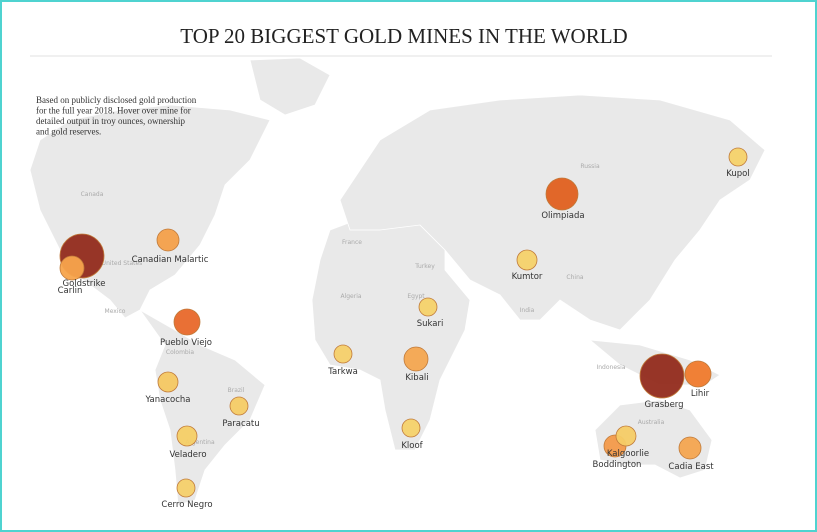 The height and width of the screenshot is (532, 817). What do you see at coordinates (617, 465) in the screenshot?
I see `mine-label: Boddington` at bounding box center [617, 465].